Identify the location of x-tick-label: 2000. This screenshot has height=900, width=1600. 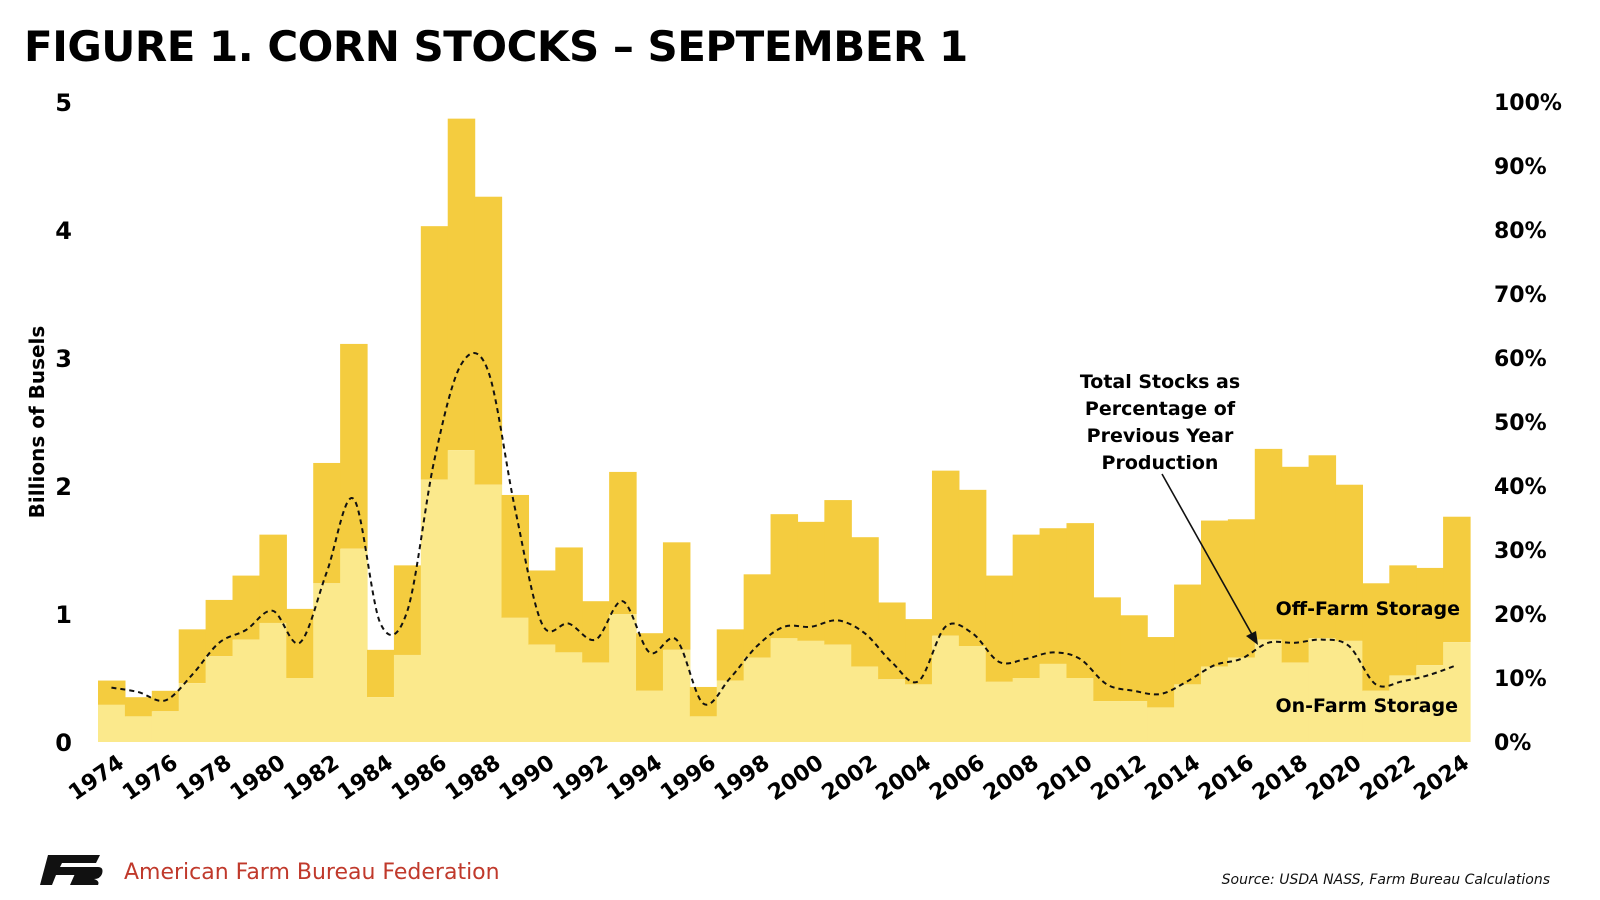
(796, 778).